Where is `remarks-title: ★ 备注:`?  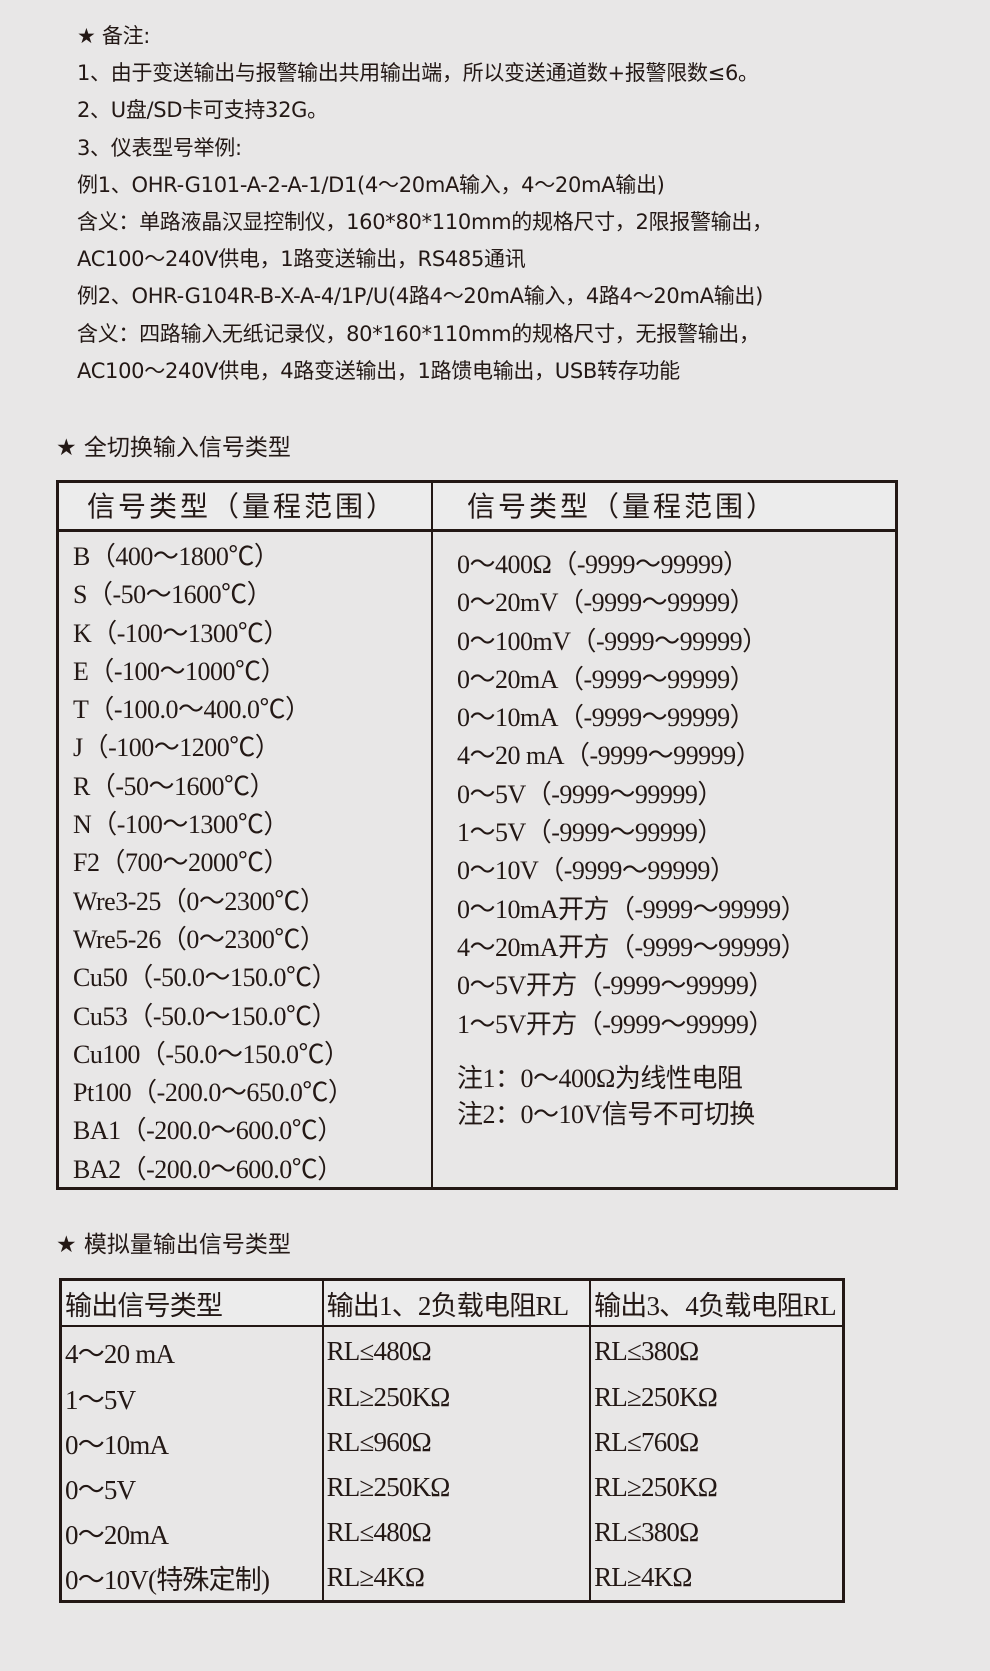
remarks-title: ★ 备注: is located at coordinates (114, 36).